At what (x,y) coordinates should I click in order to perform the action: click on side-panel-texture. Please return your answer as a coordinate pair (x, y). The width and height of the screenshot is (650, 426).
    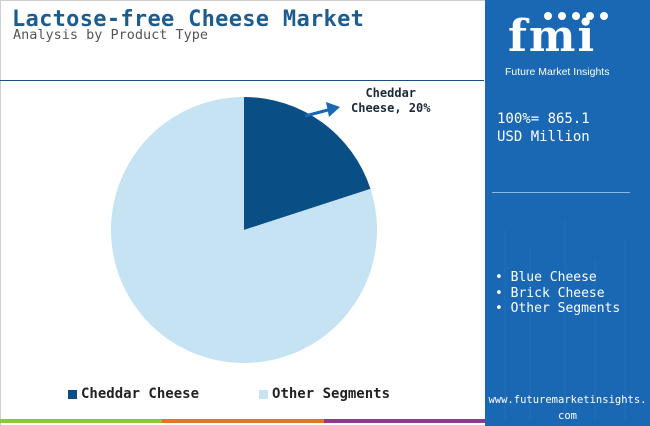
    Looking at the image, I should click on (565, 320).